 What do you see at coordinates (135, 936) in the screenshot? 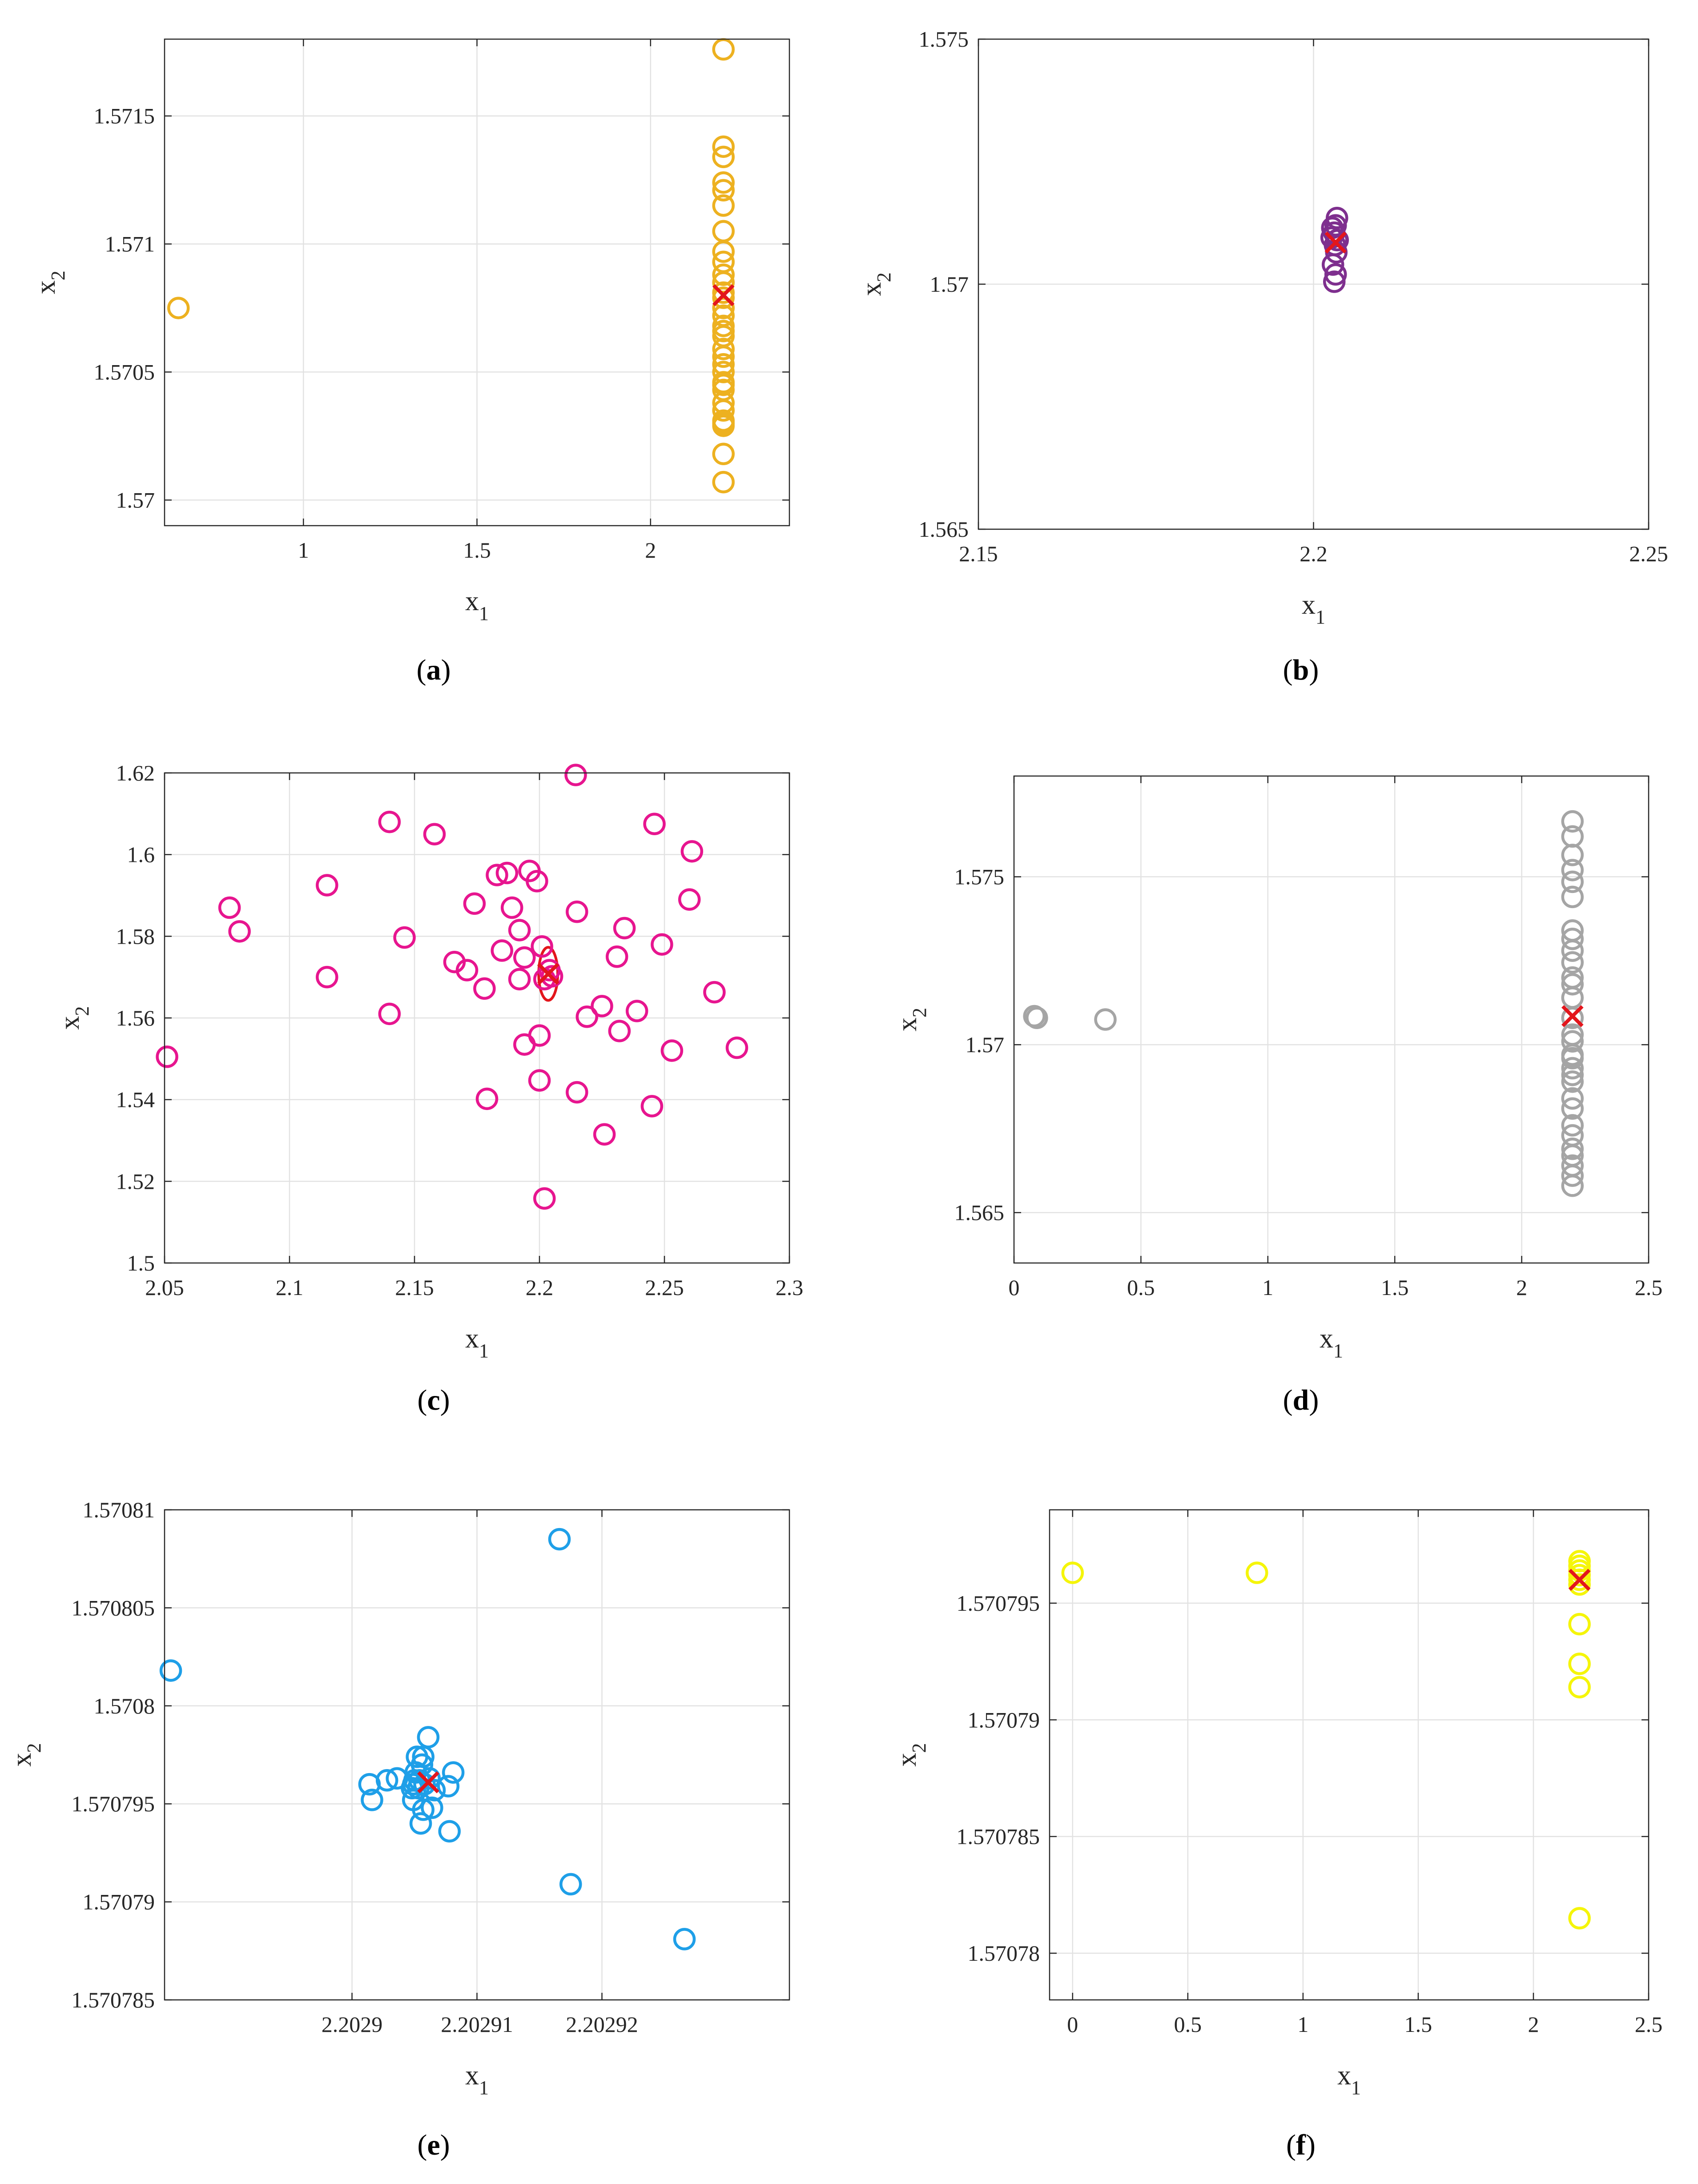
I see `y-tick-label: 1.58` at bounding box center [135, 936].